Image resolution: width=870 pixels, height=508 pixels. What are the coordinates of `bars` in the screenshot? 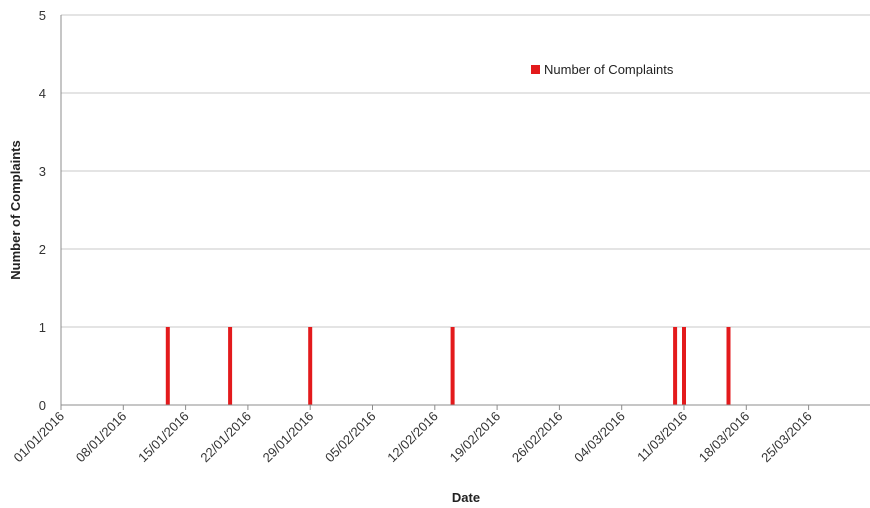 It's located at (448, 366).